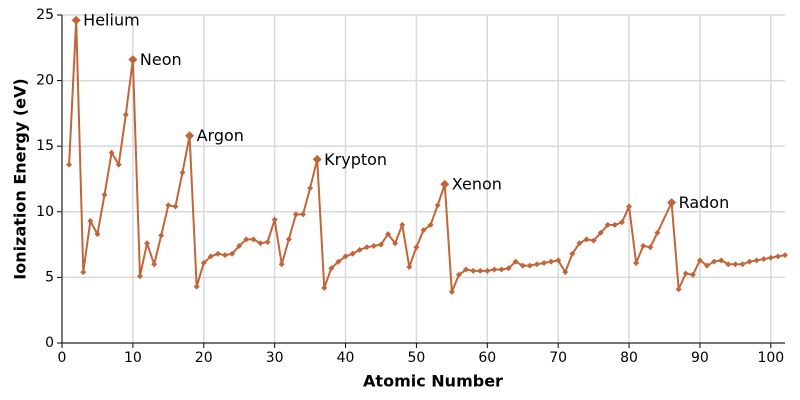 Image resolution: width=800 pixels, height=400 pixels. I want to click on y-axis-label: Ionization Energy (eV), so click(20, 178).